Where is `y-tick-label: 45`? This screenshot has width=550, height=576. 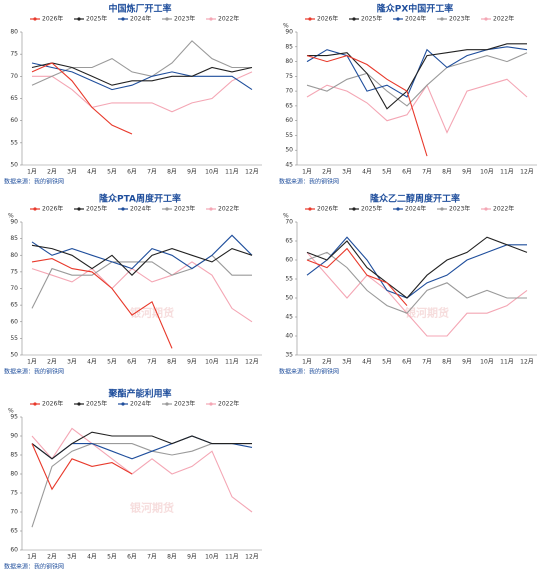 y-tick-label: 45 is located at coordinates (289, 165).